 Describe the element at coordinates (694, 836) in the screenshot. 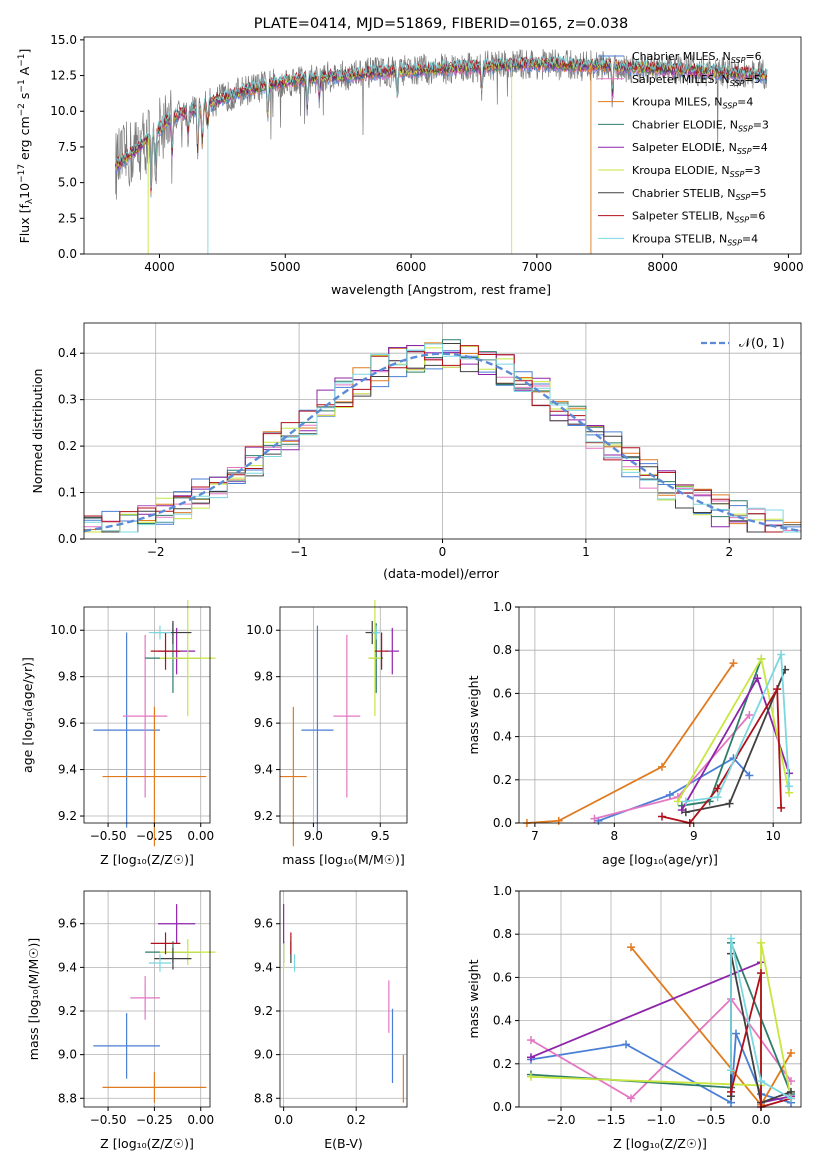

I see `xtick-label: 9` at that location.